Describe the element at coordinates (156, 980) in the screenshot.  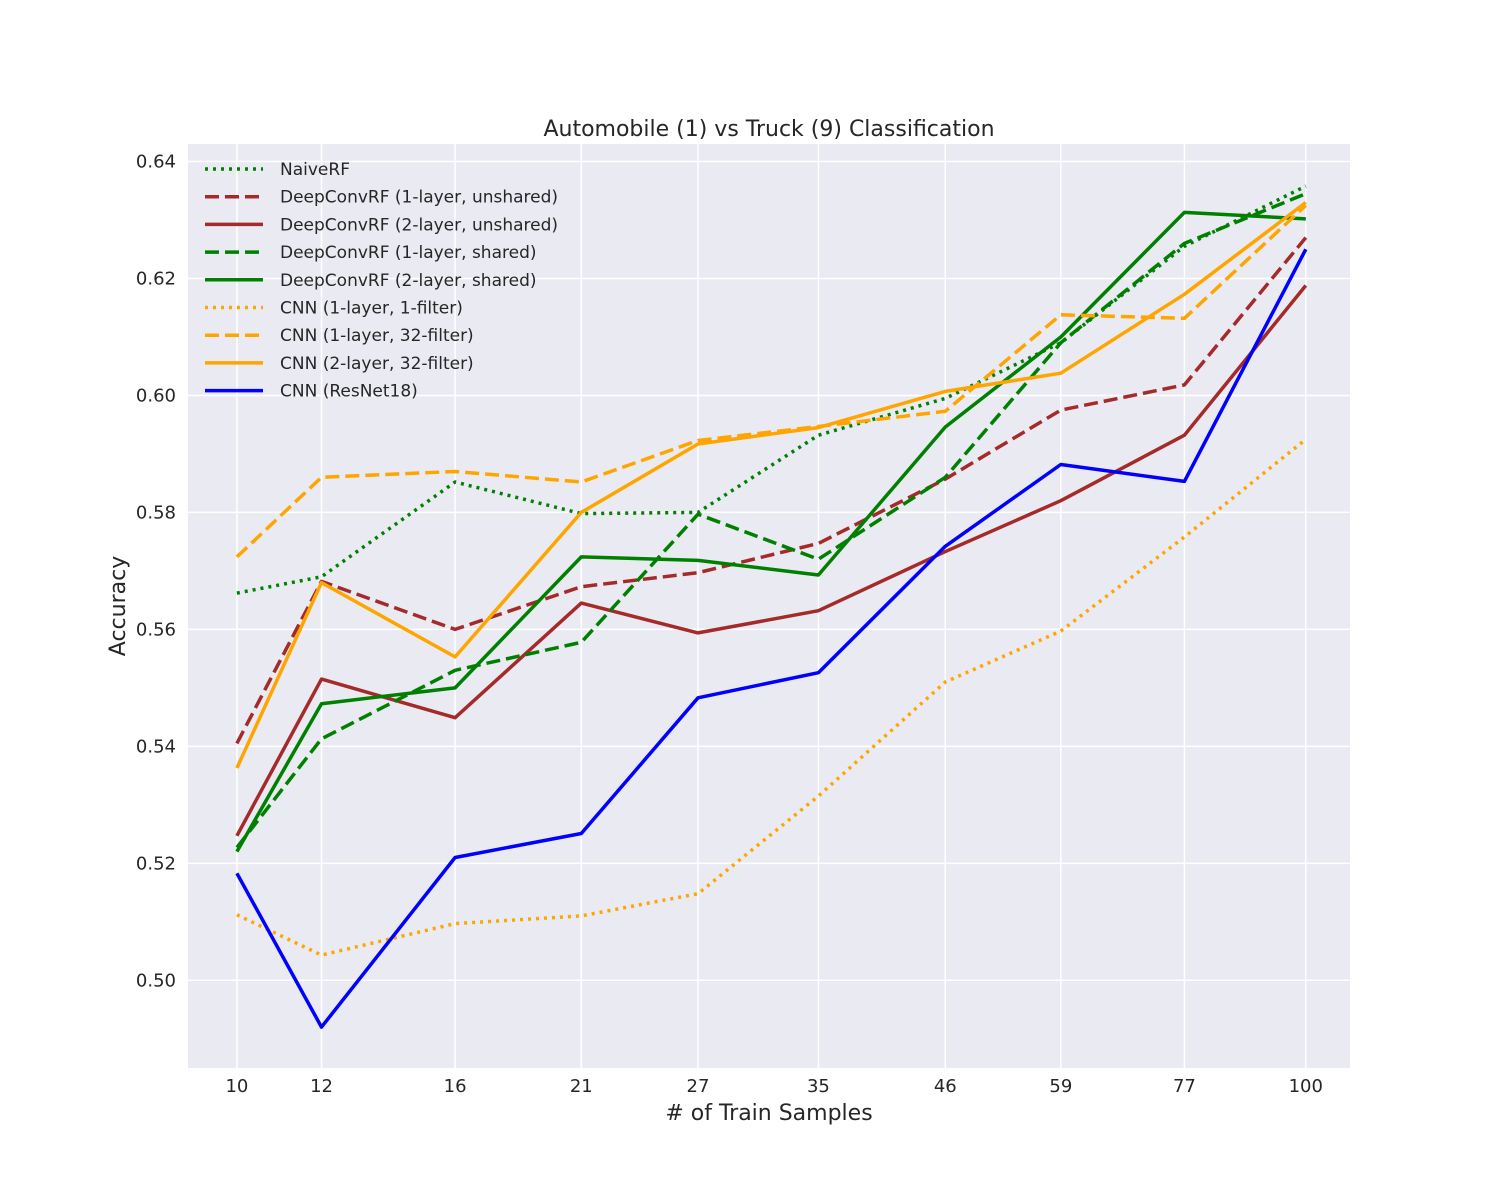
I see `y-tick-label: 0.50` at that location.